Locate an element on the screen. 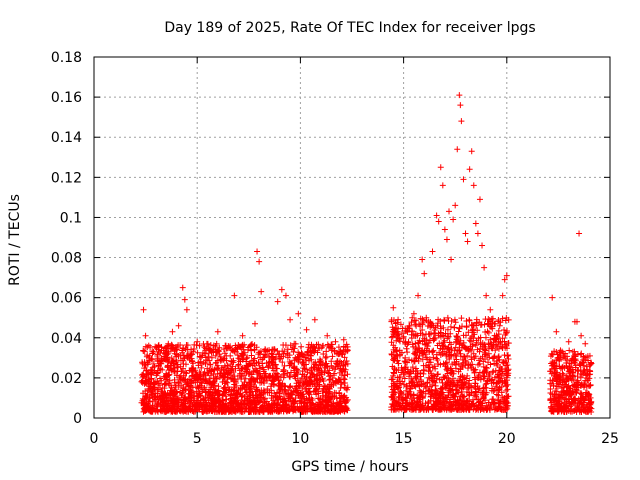  y-tick-label: 0.08 is located at coordinates (66, 259).